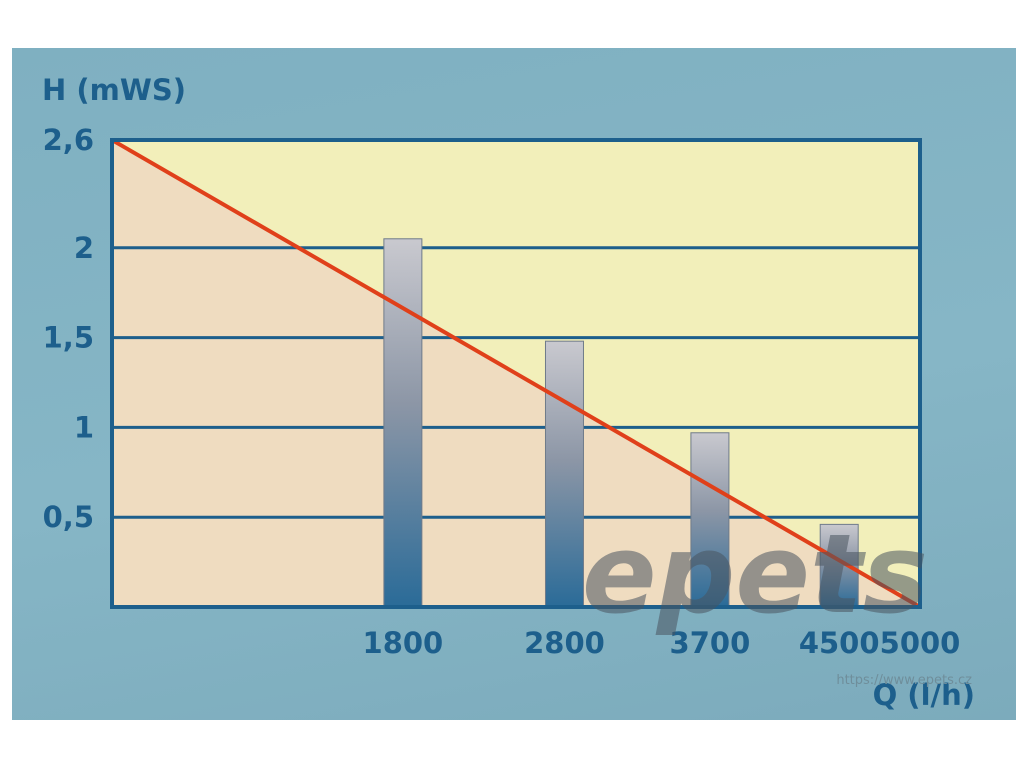  I want to click on y-axis-label: H (mWS), so click(114, 90).